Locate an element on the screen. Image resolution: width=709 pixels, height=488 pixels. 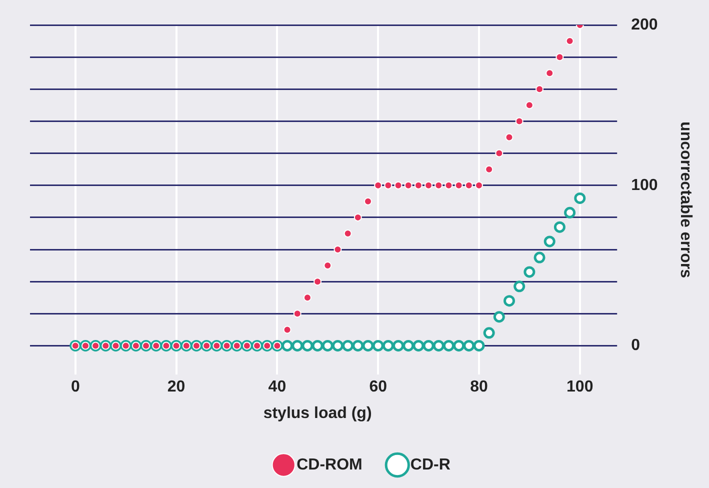
legend-label: CD-R is located at coordinates (430, 465).